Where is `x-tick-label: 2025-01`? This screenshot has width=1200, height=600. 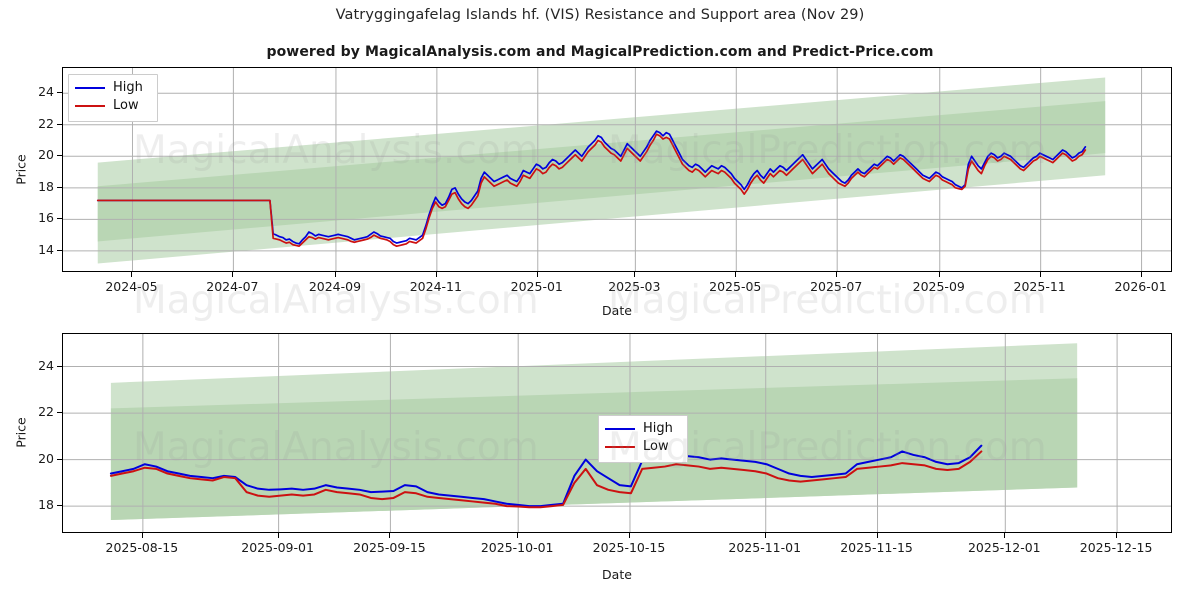 x-tick-label: 2025-01 is located at coordinates (536, 286).